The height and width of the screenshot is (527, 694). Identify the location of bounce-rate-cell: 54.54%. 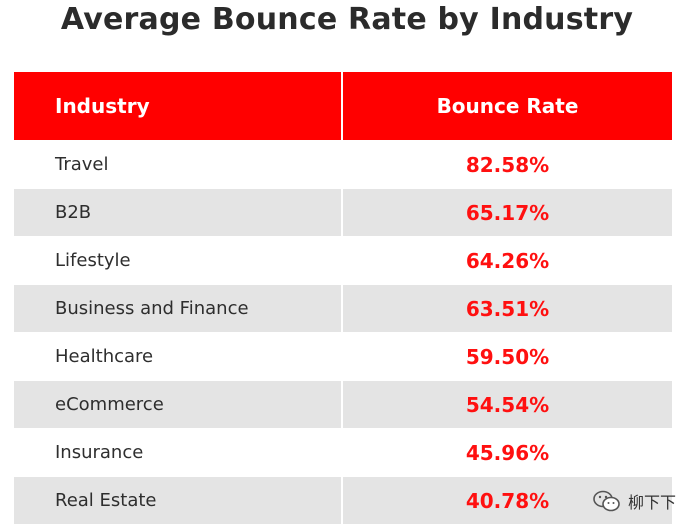
(507, 404).